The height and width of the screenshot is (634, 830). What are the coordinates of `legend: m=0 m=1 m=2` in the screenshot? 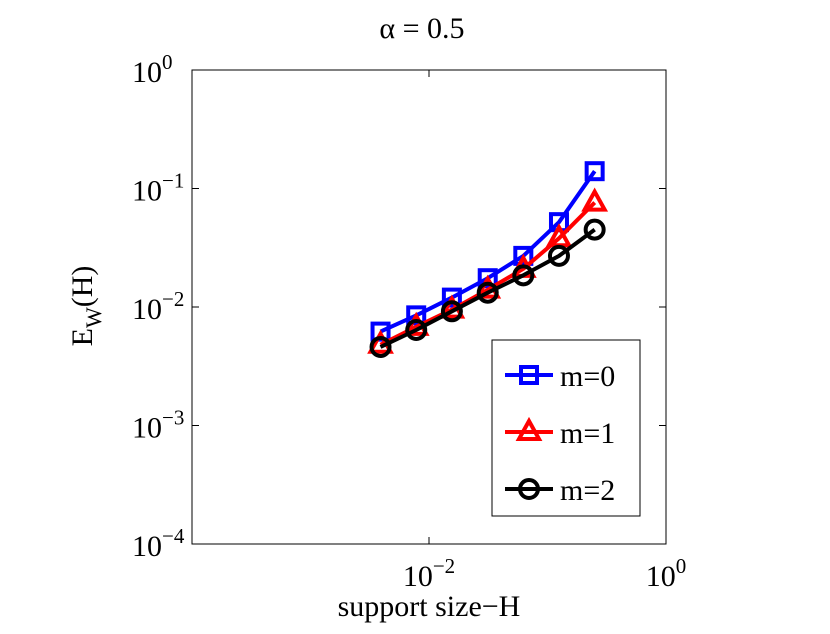 It's located at (566, 428).